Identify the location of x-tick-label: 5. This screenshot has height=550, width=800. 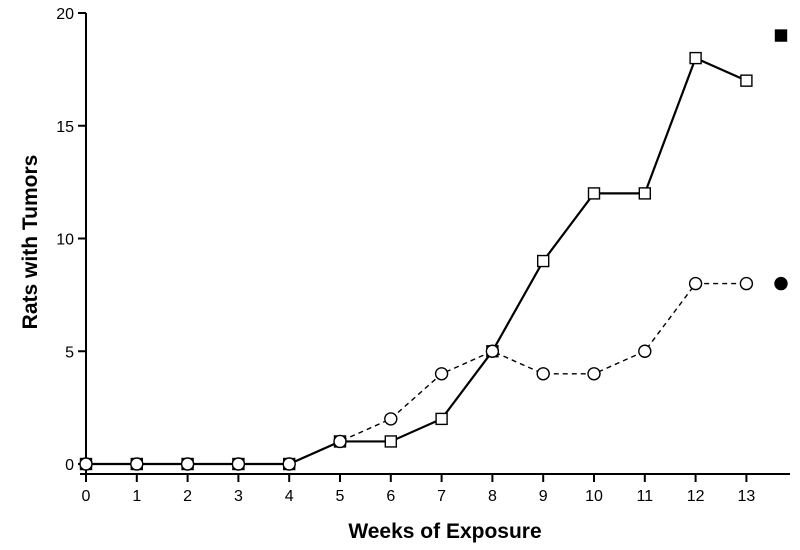
(340, 496).